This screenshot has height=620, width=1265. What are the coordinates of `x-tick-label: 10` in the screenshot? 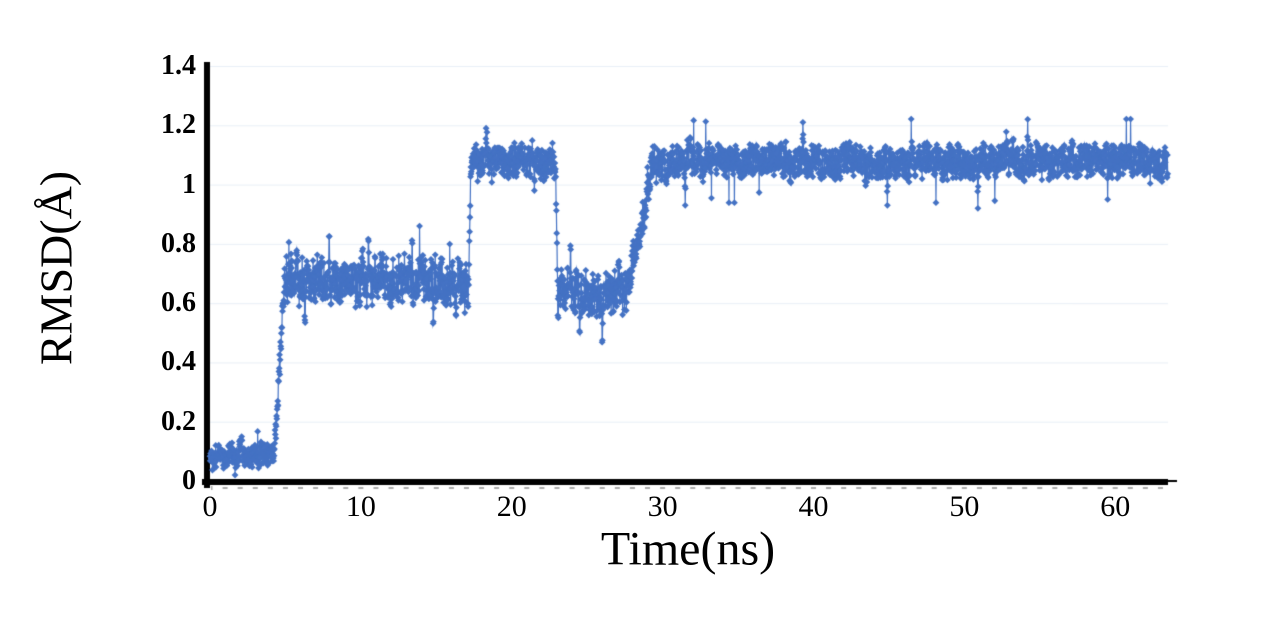 It's located at (360, 506).